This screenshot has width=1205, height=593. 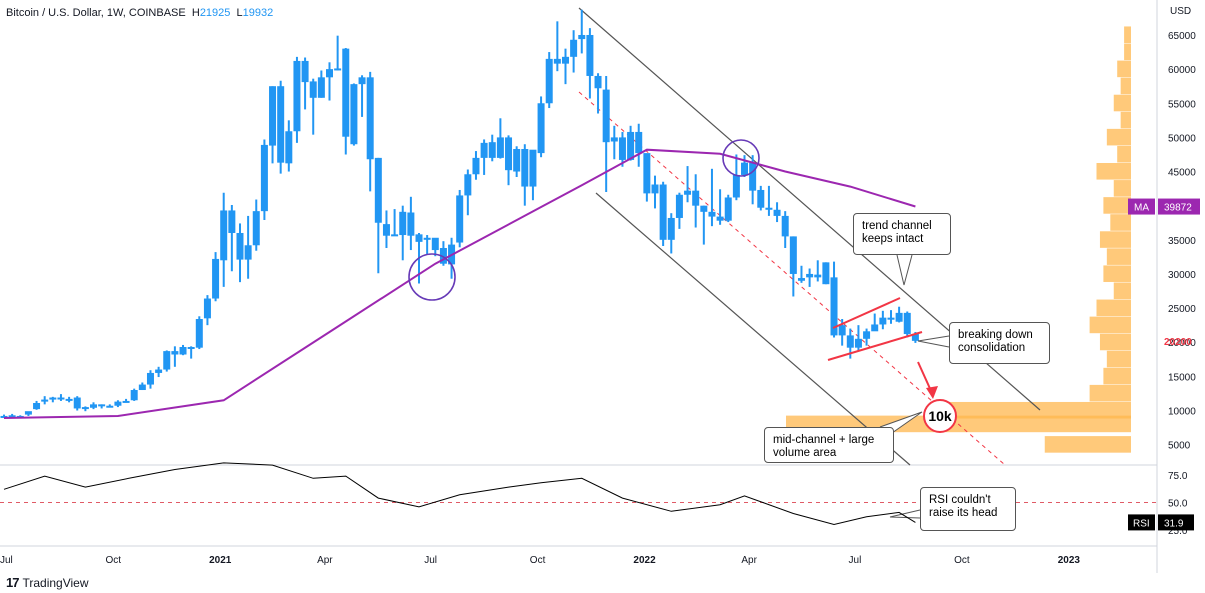 I want to click on rsi-badge-box, so click(x=1176, y=522).